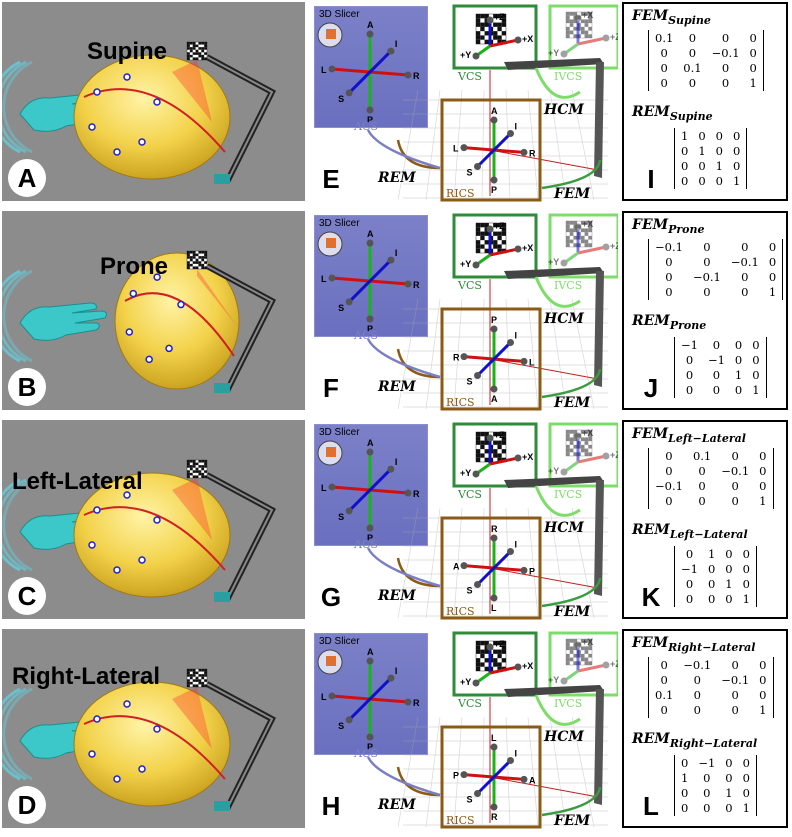  I want to click on rics-label: RICS, so click(460, 402).